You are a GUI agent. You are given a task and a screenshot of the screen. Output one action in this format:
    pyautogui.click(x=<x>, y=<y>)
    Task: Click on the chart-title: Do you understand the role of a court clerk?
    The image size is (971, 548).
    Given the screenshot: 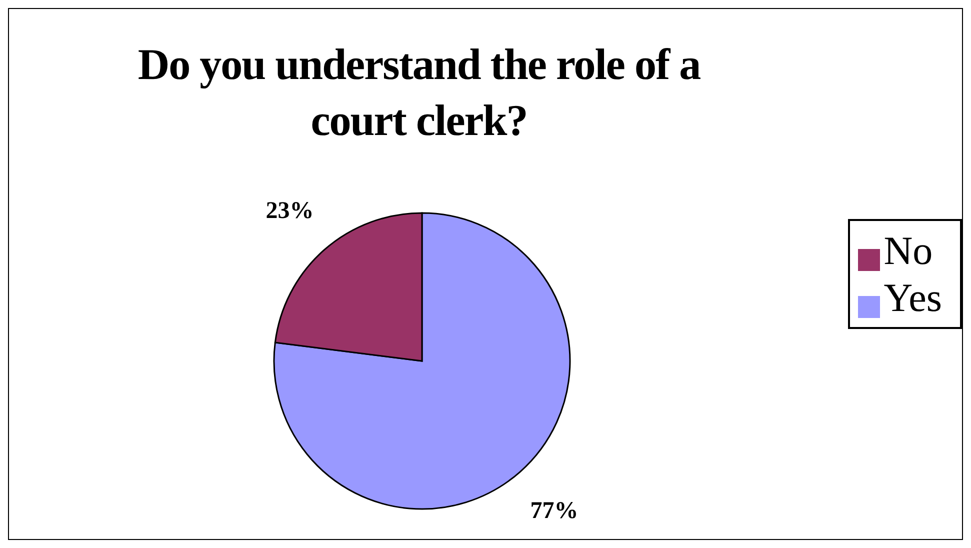 What is the action you would take?
    pyautogui.click(x=419, y=93)
    